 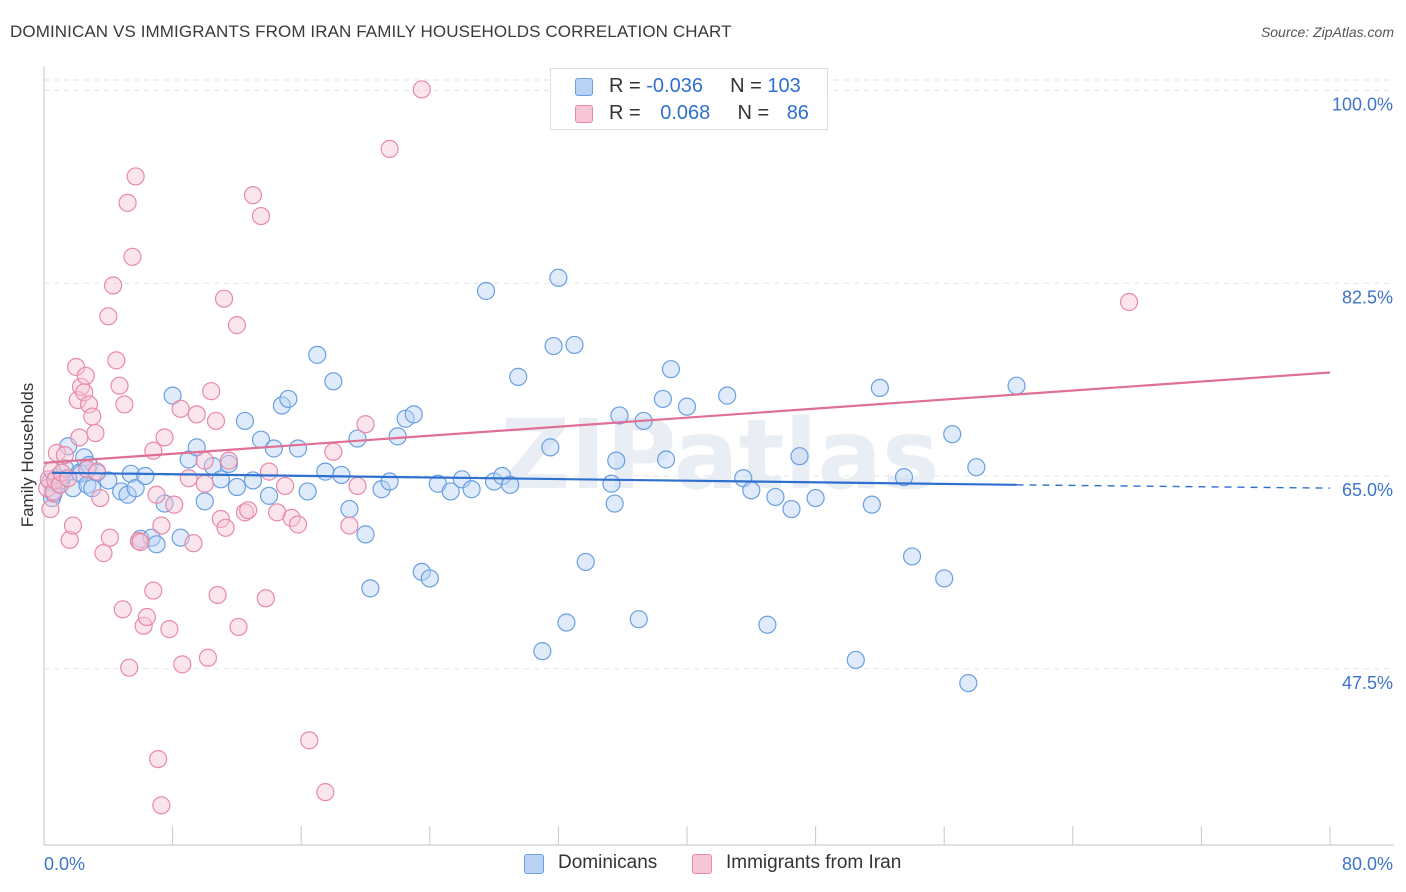 What do you see at coordinates (64, 864) in the screenshot?
I see `x-tick-label-min: 0.0%` at bounding box center [64, 864].